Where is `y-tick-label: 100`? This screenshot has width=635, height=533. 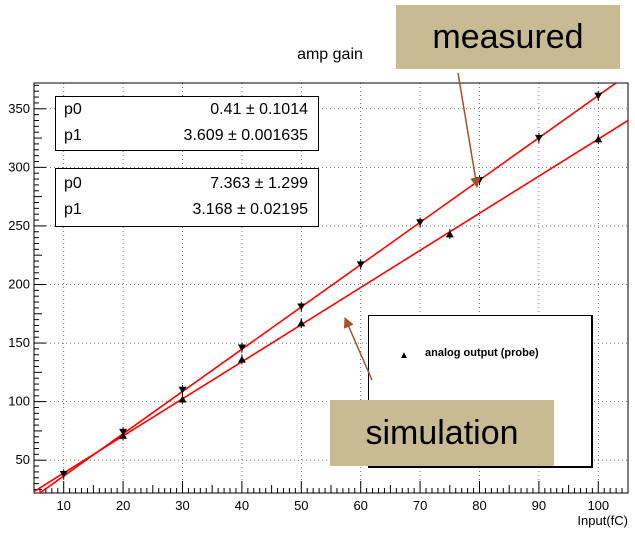 y-tick-label: 100 is located at coordinates (19, 401).